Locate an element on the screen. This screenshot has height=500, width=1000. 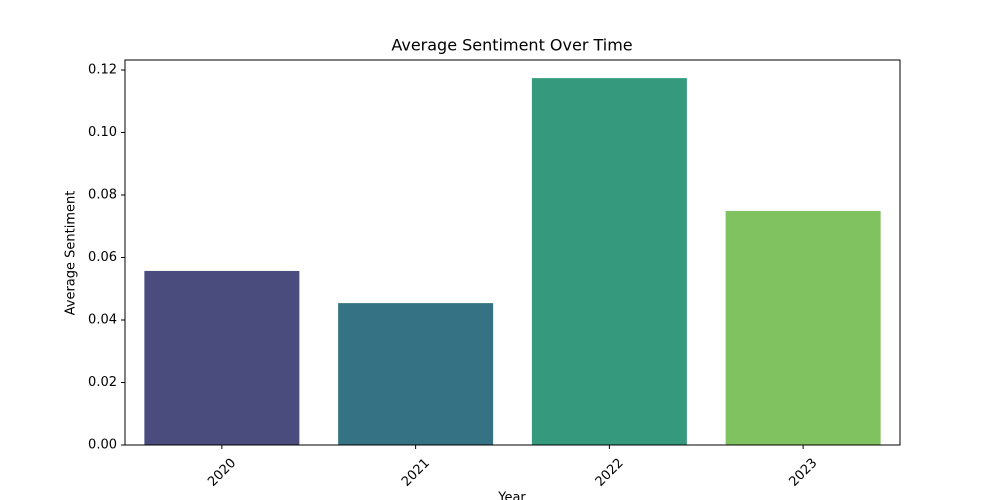
y-axis-label: Average Sentiment is located at coordinates (71, 253).